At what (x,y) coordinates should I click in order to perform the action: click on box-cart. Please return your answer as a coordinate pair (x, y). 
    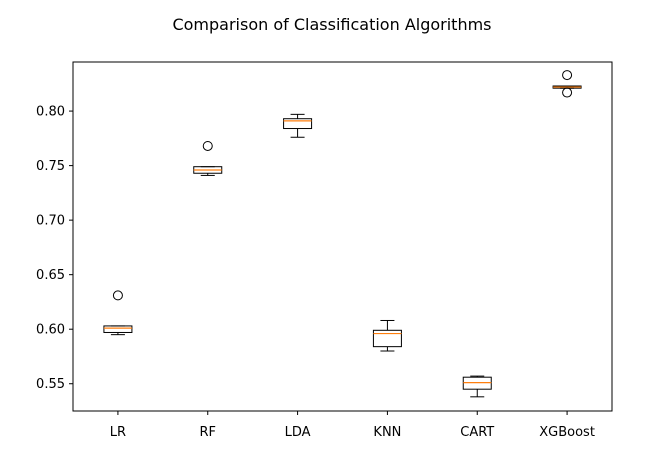
    Looking at the image, I should click on (477, 386).